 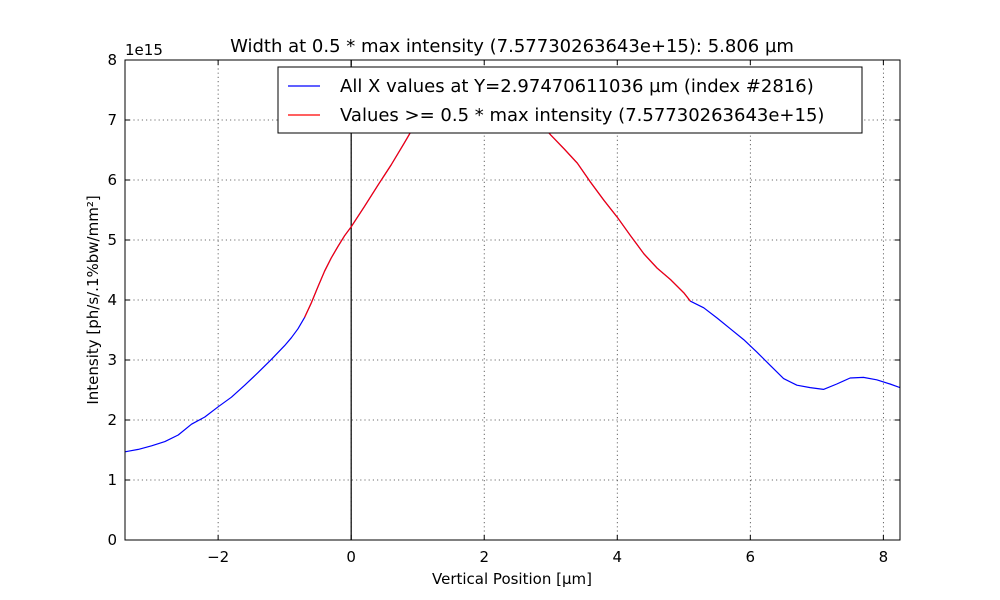 I want to click on y-tick-label: 0, so click(x=112, y=540).